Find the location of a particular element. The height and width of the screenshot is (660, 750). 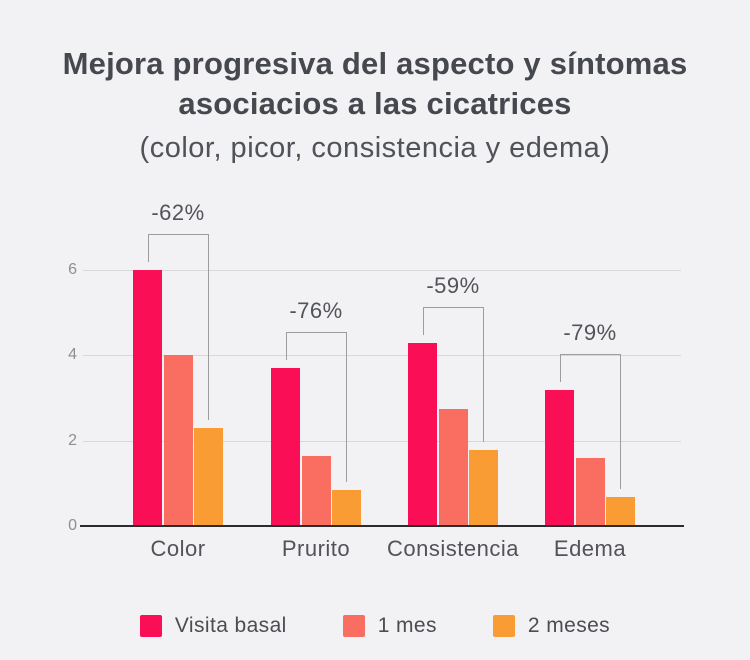

bar-edema-2-meses is located at coordinates (620, 511).